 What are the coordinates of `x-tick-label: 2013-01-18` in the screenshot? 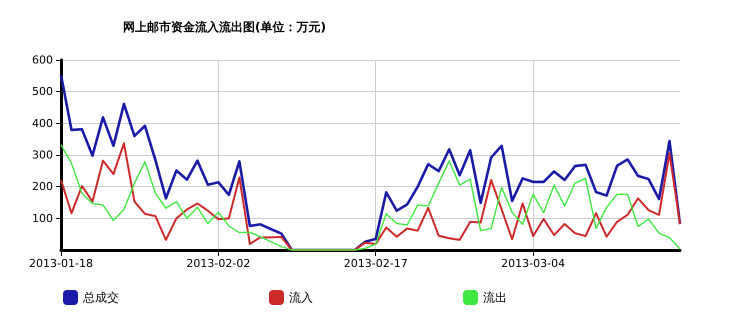 It's located at (61, 263).